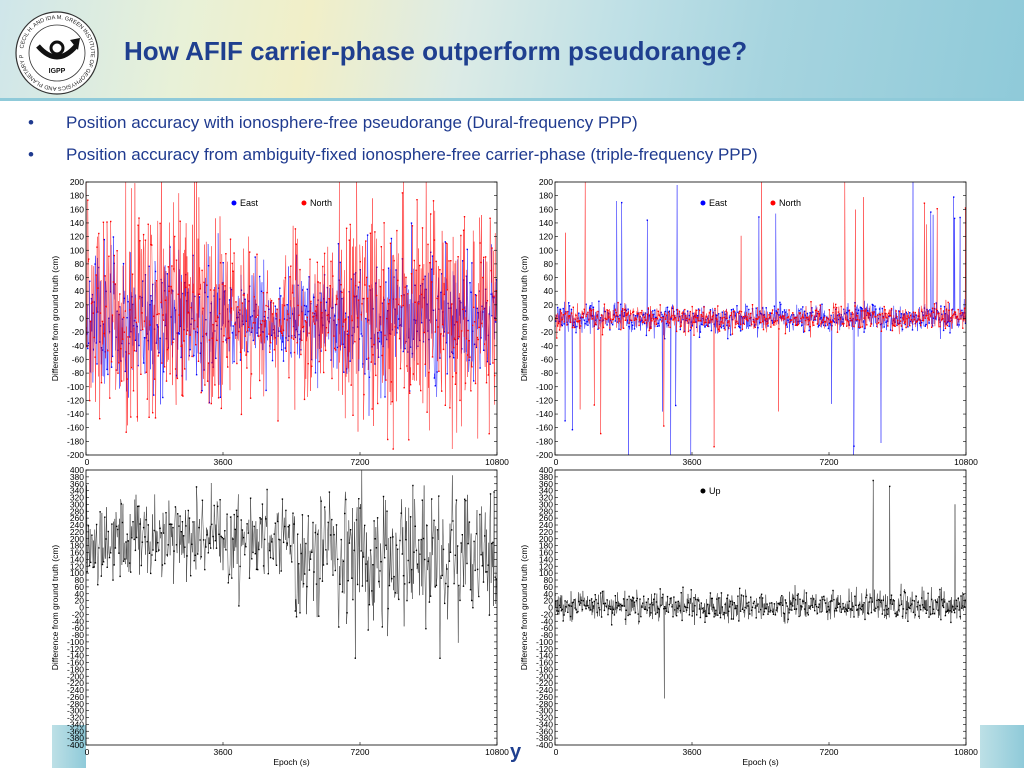 This screenshot has width=1024, height=768. What do you see at coordinates (75, 656) in the screenshot?
I see `y-tick-label: -140` at bounding box center [75, 656].